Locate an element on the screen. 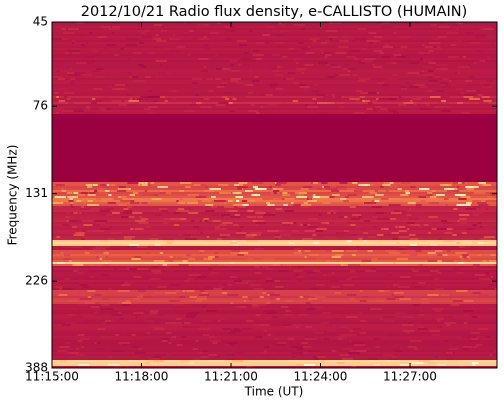 This screenshot has width=504, height=404. y-axis-label: Frequency (MHz) is located at coordinates (13, 195).